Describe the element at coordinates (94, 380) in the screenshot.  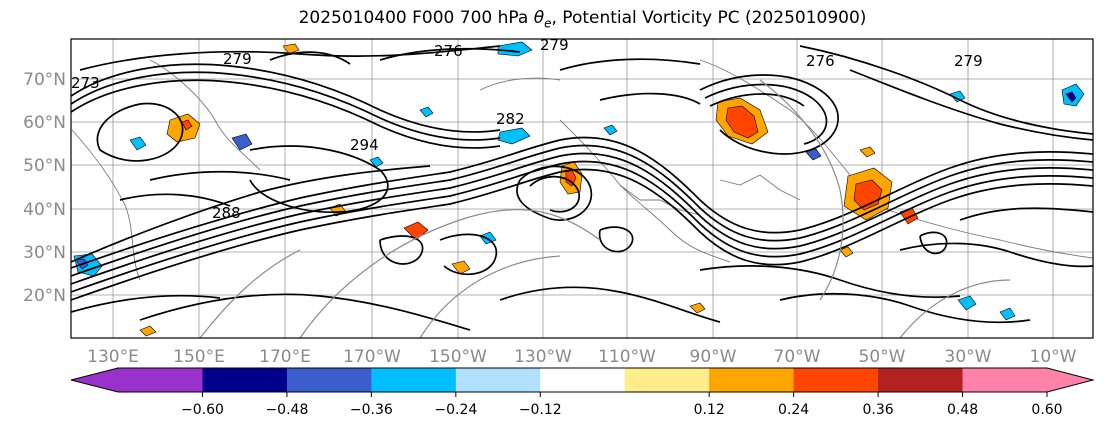
I see `colorbar-extend-low` at that location.